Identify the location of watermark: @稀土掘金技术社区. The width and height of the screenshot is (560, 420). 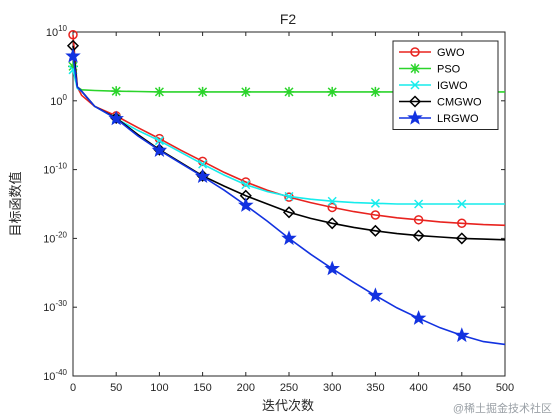
(502, 409).